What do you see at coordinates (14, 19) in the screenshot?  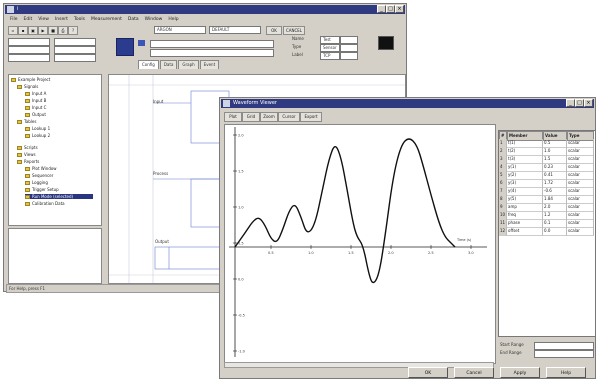 I see `menu-file: File` at bounding box center [14, 19].